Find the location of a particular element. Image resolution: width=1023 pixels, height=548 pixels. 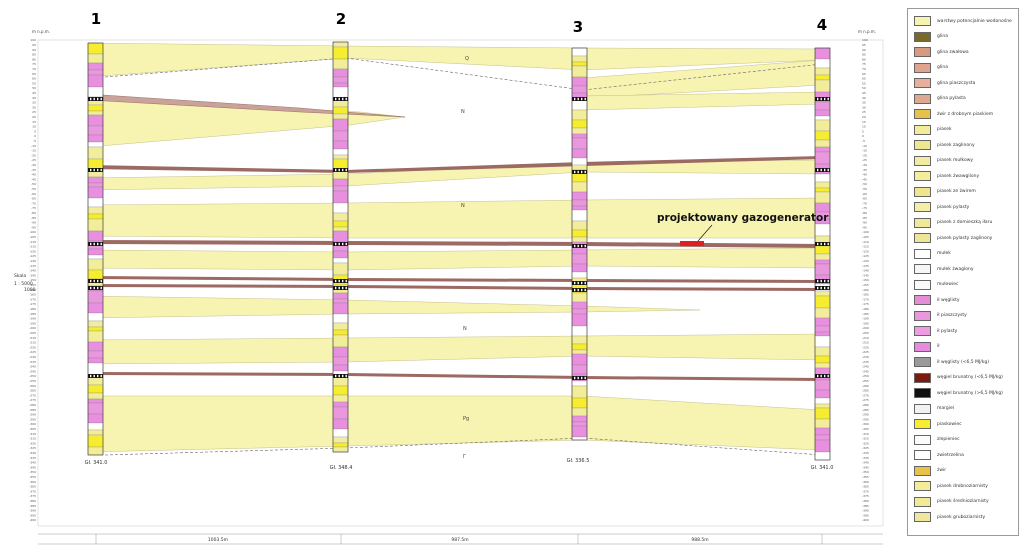

borehole-number-4: 4 is located at coordinates (822, 25).